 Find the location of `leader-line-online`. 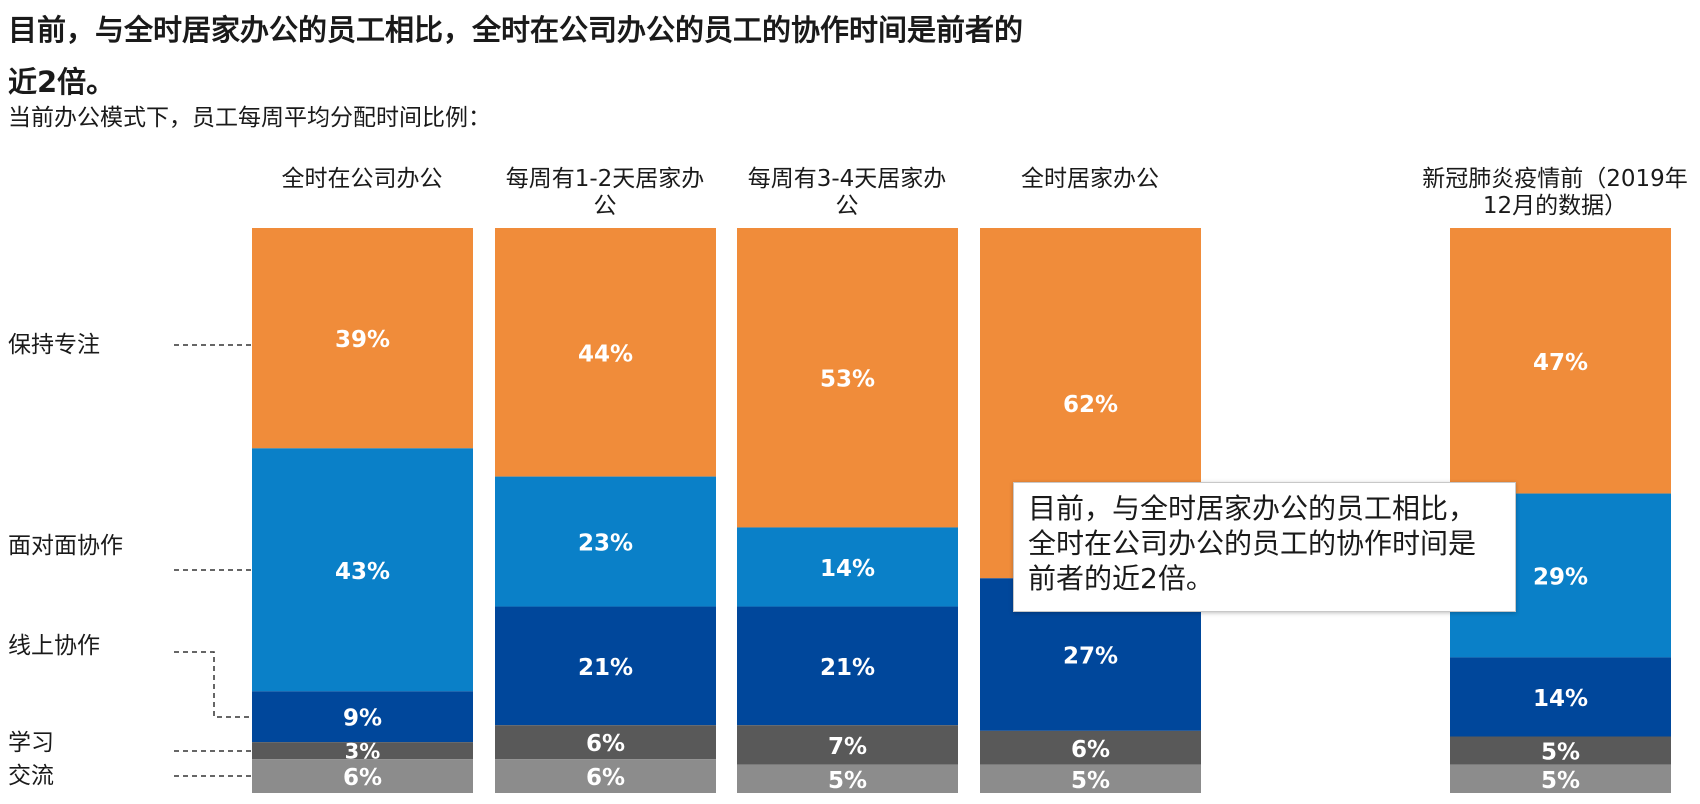

leader-line-online is located at coordinates (213, 684).